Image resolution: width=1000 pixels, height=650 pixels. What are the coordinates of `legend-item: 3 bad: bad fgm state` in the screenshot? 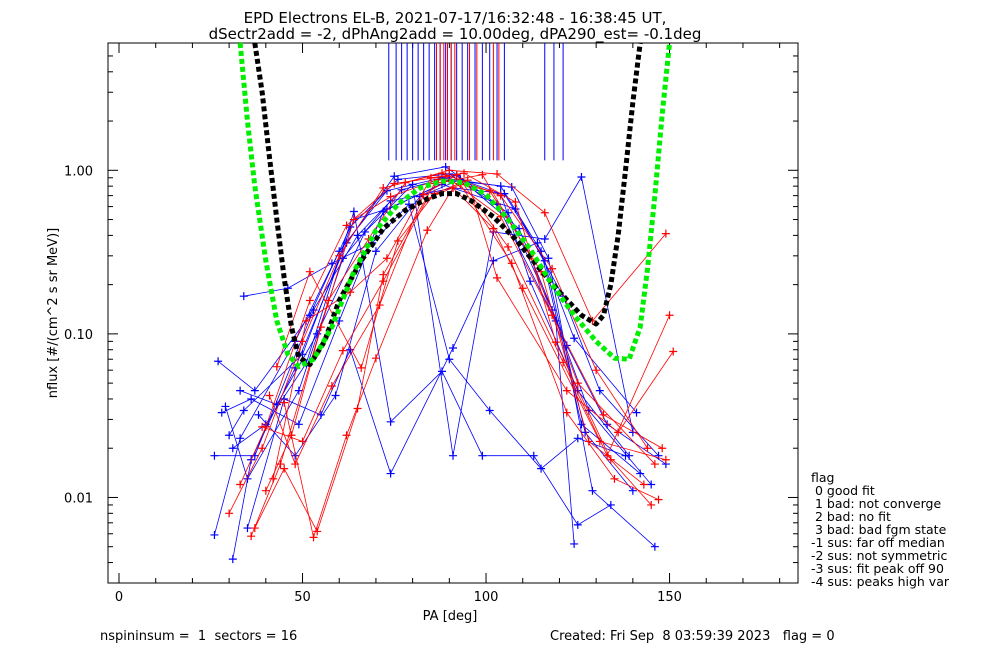 It's located at (879, 529).